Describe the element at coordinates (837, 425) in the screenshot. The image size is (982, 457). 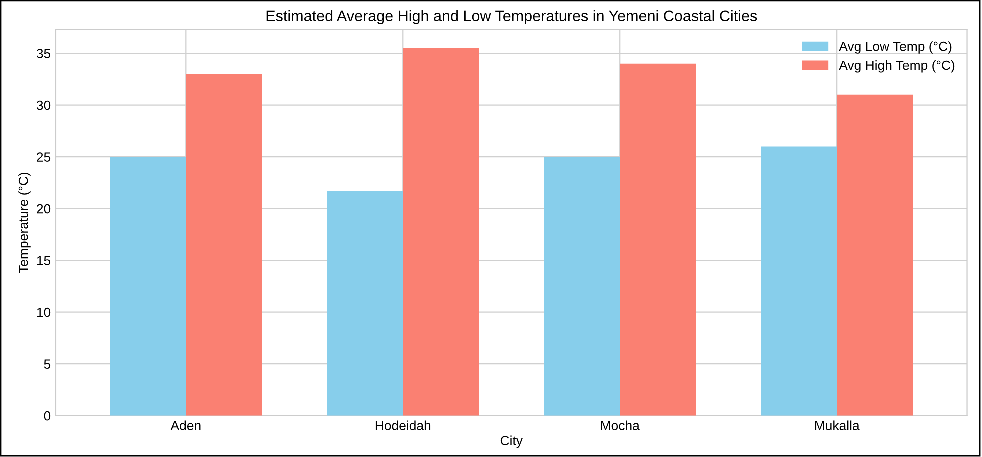
I see `x-tick-label: Mukalla` at that location.